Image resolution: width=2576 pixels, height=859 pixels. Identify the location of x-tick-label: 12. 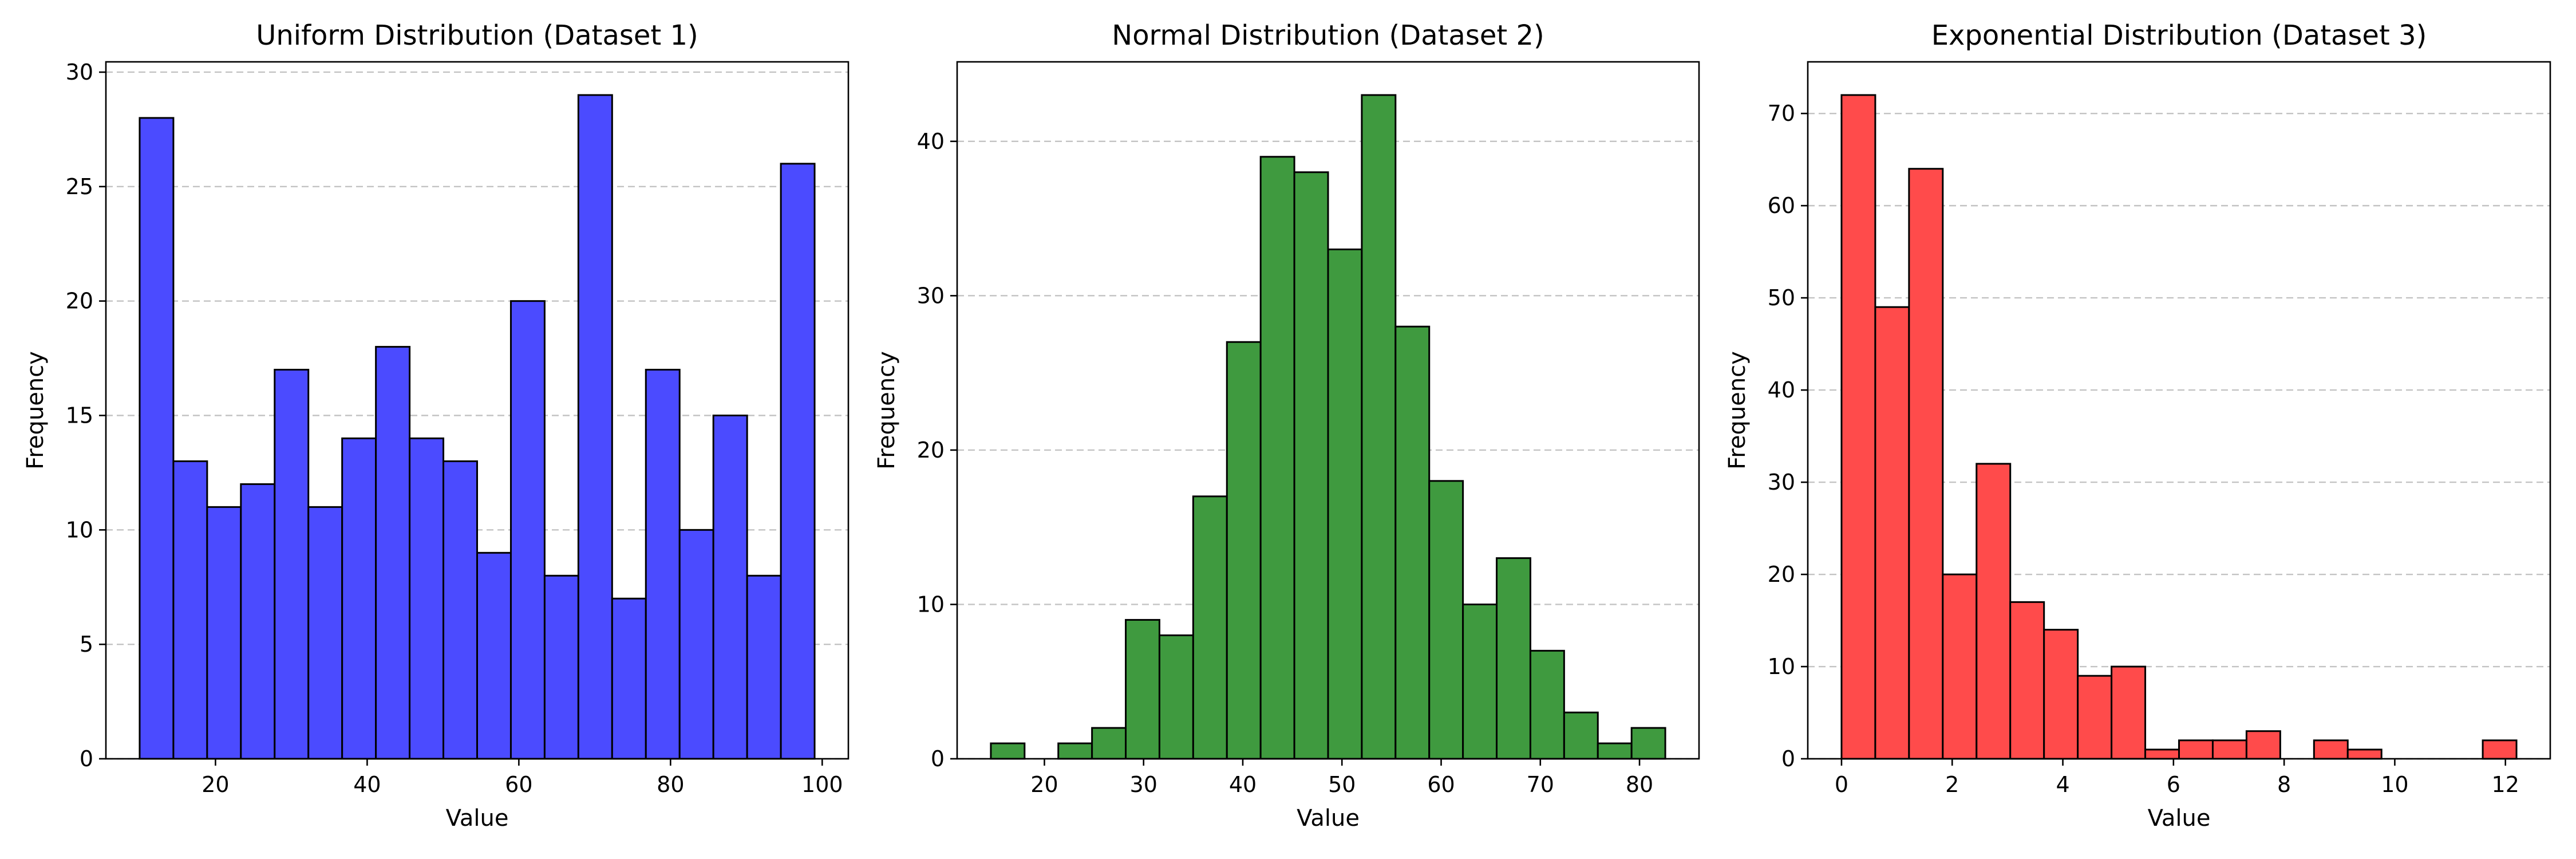
(2505, 784).